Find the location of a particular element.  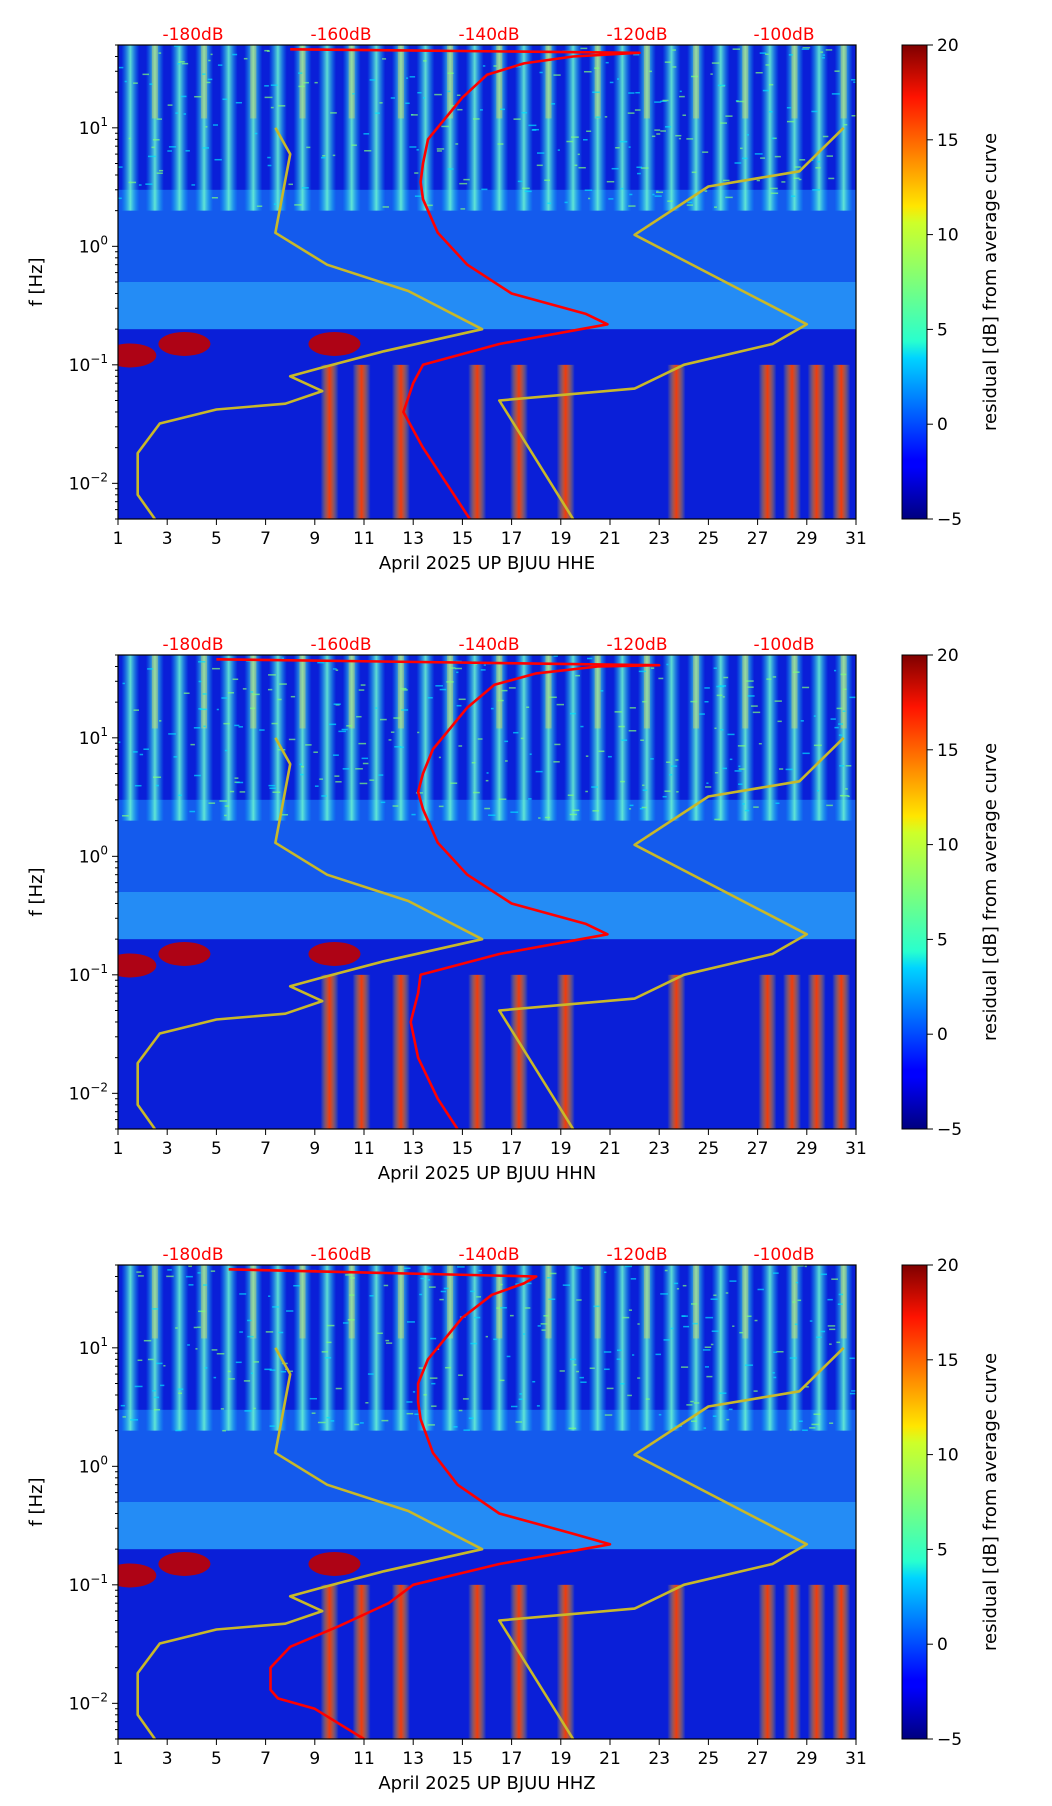

long-period-event is located at coordinates (329, 1051).